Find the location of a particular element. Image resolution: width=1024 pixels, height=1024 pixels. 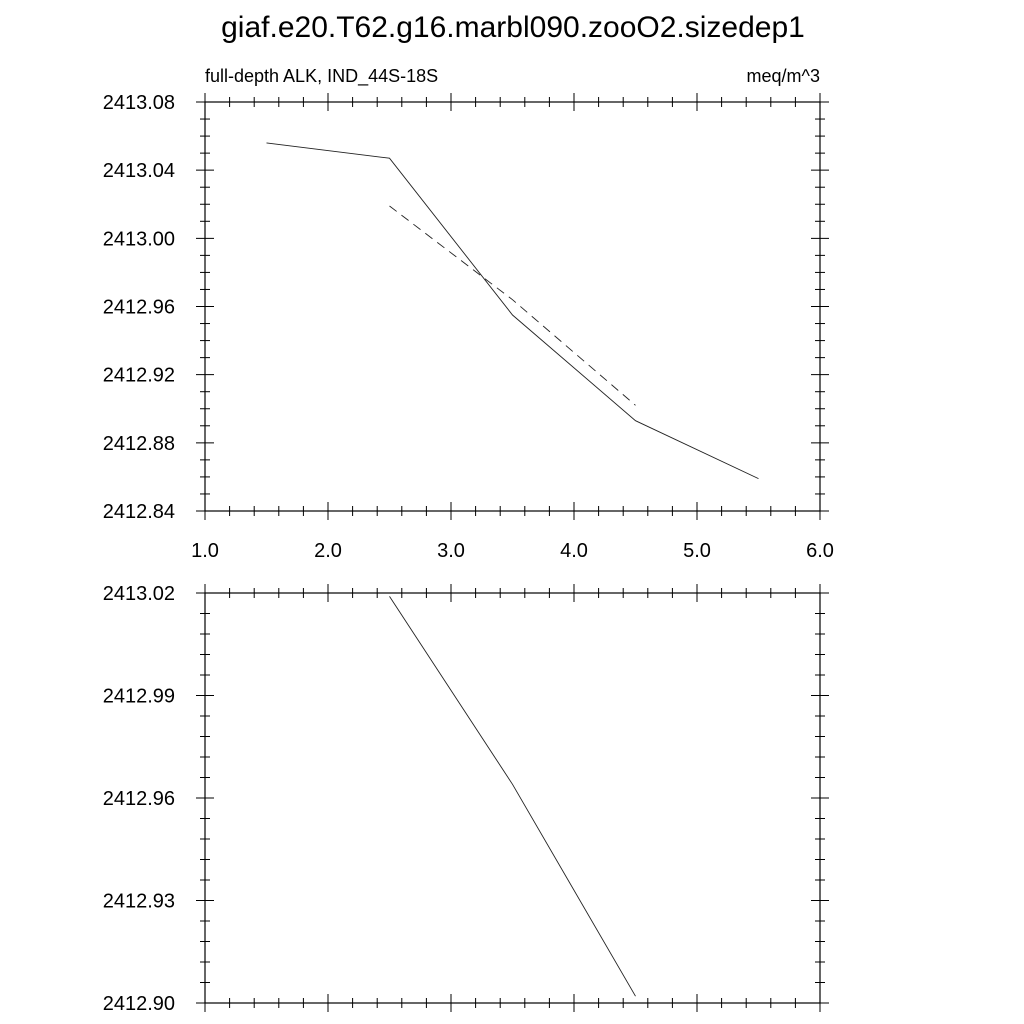

series-line-dashed is located at coordinates (512, 305).